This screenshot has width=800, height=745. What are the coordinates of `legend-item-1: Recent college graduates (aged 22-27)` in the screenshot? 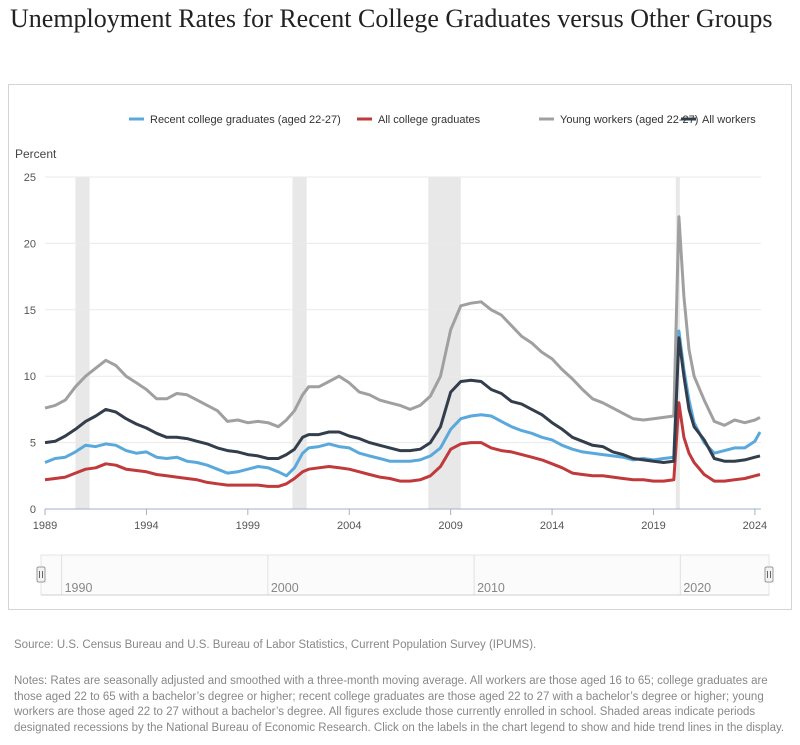 It's located at (235, 120).